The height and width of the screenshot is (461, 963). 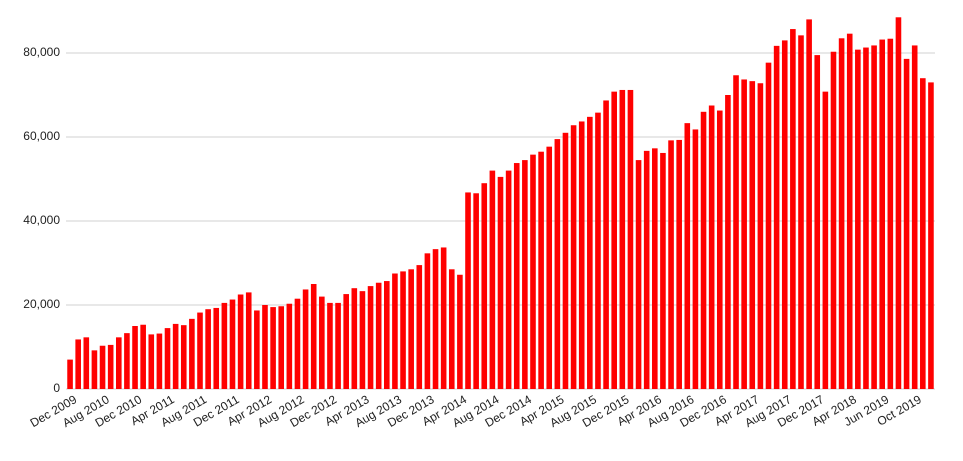 I want to click on y-tick-label: 80,000, so click(x=41, y=52).